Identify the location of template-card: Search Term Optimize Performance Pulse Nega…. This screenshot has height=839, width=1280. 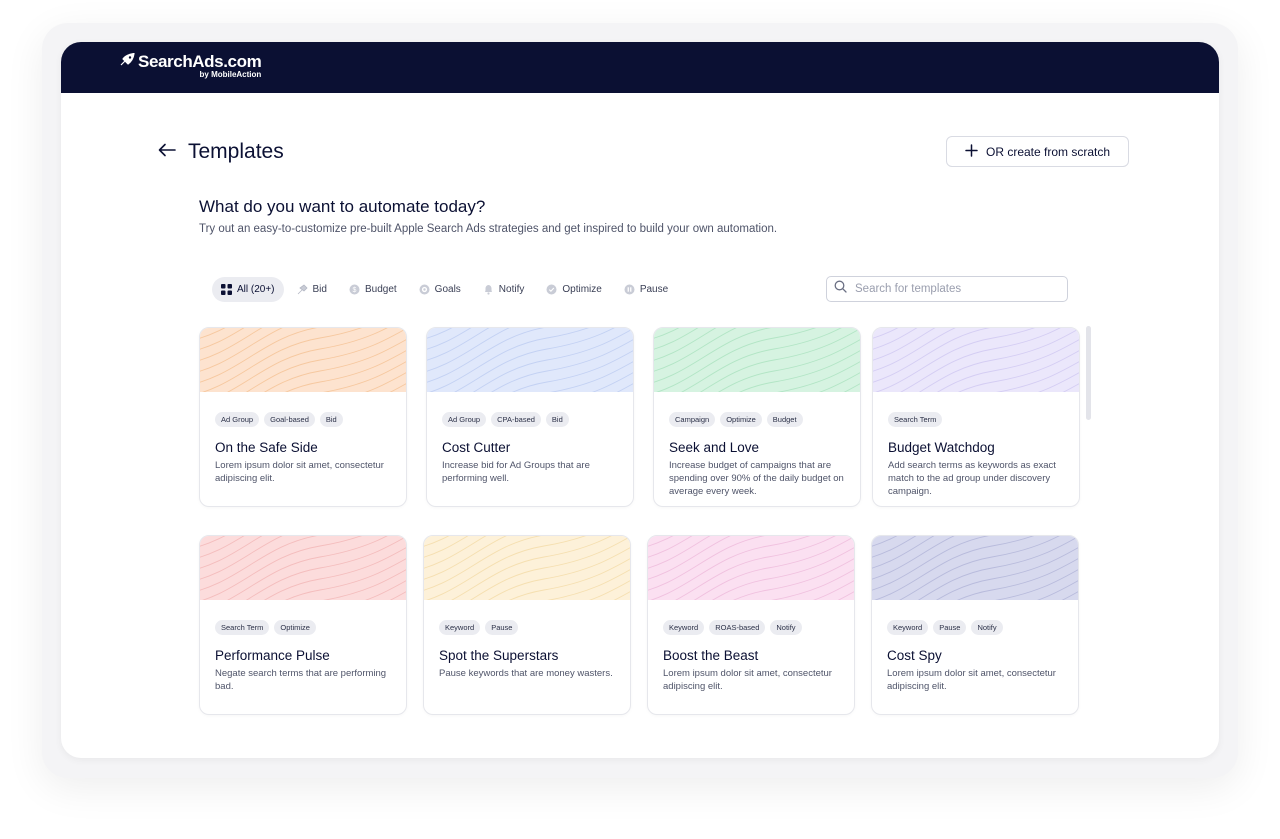
(303, 625).